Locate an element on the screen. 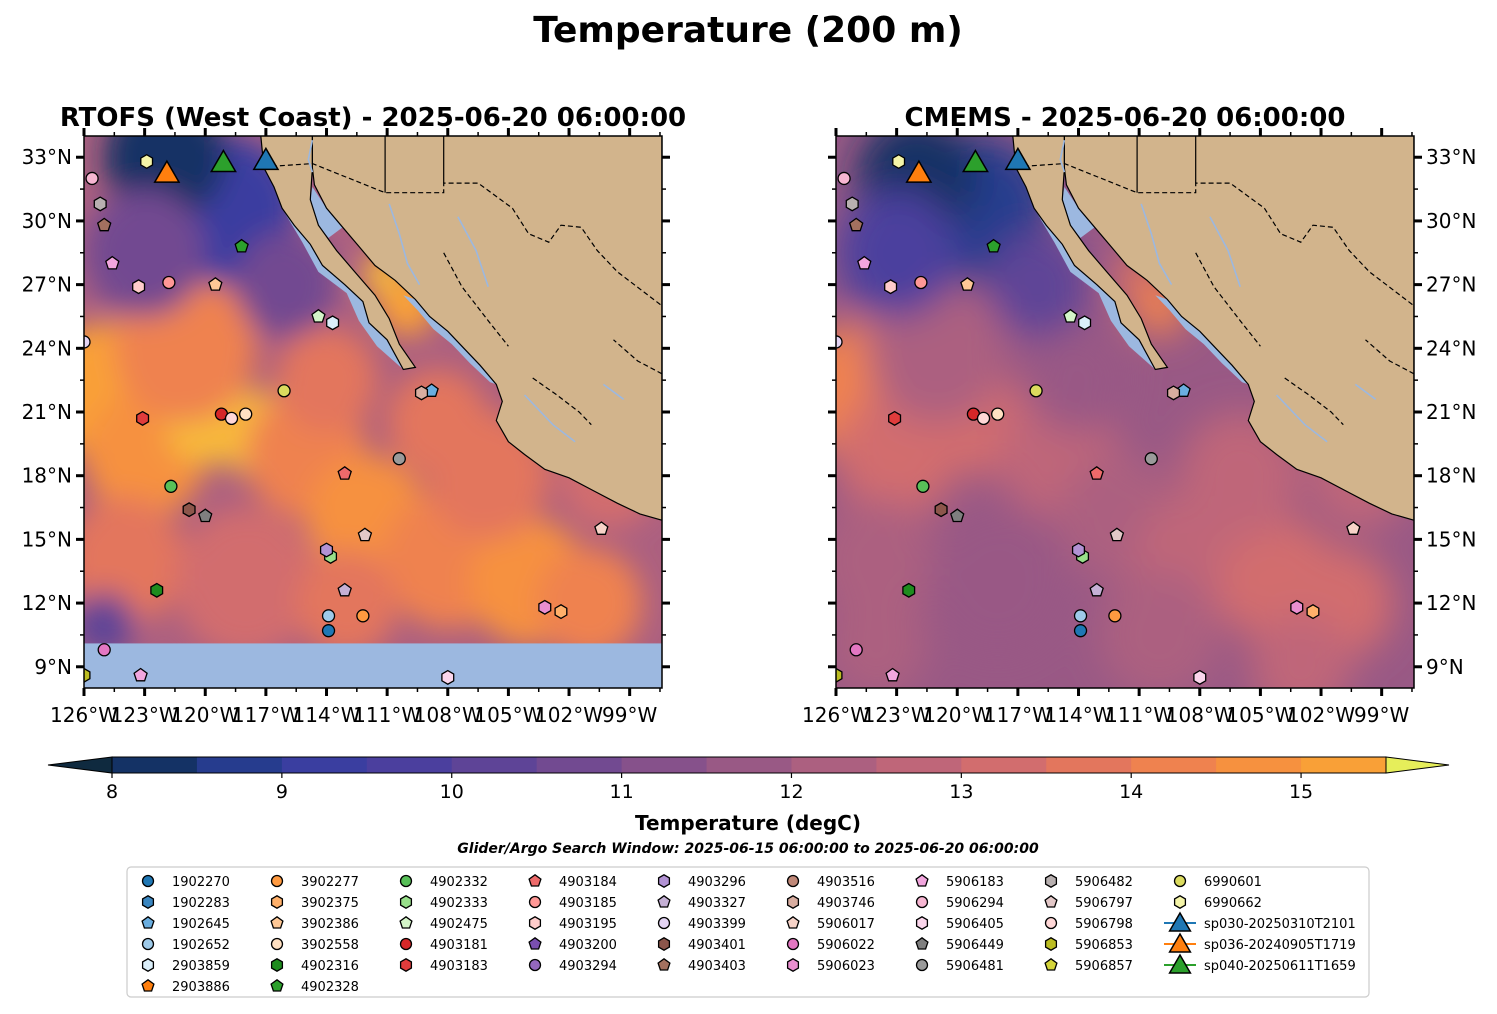 Image resolution: width=1497 pixels, height=1014 pixels. colorbar-frame is located at coordinates (749, 765).